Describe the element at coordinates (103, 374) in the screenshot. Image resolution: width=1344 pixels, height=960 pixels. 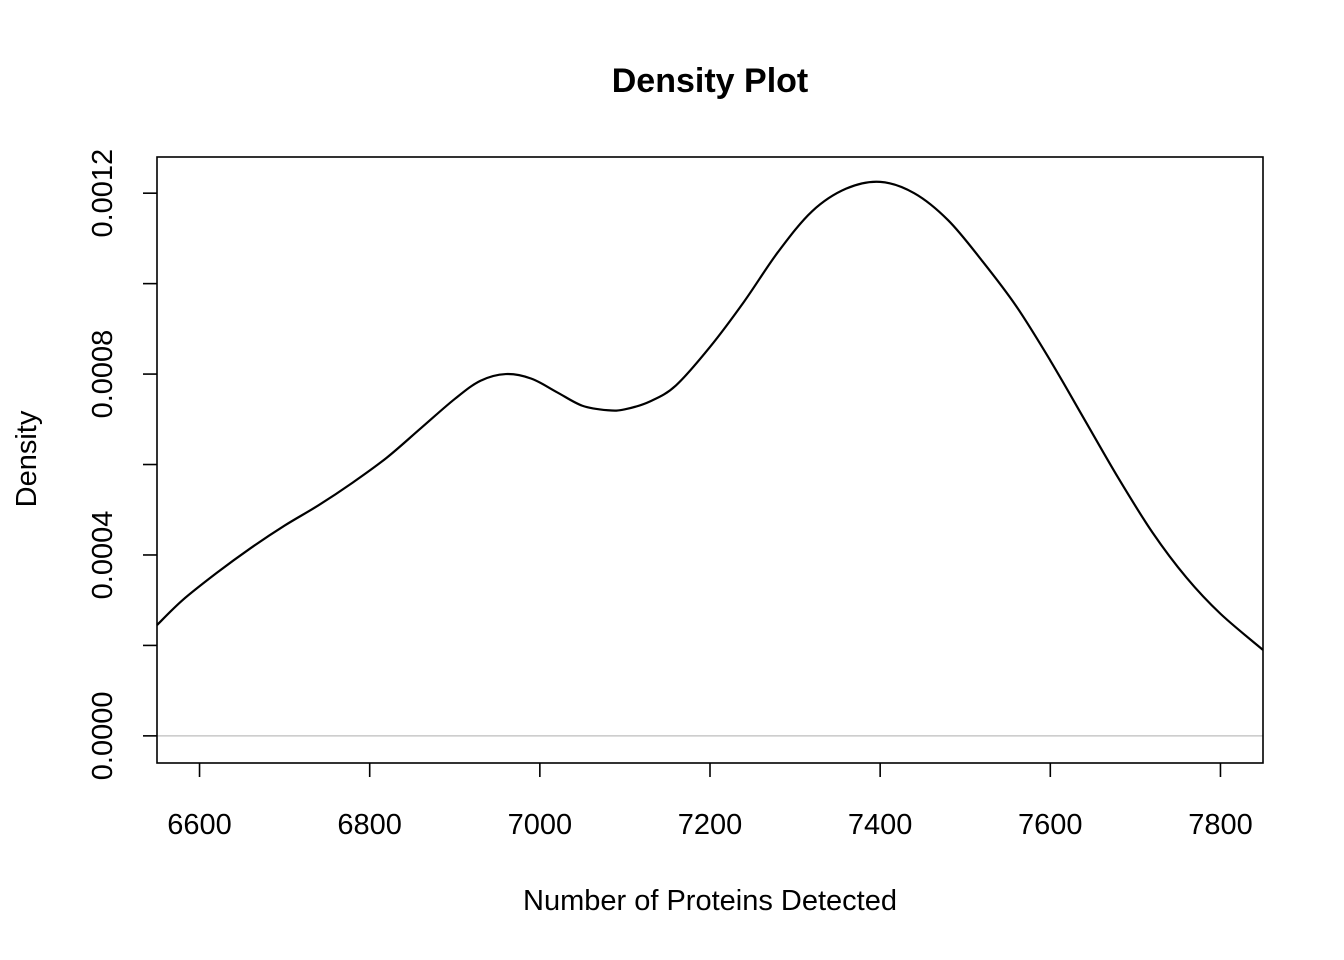
I see `y-tick-label-4: 0.0008` at that location.